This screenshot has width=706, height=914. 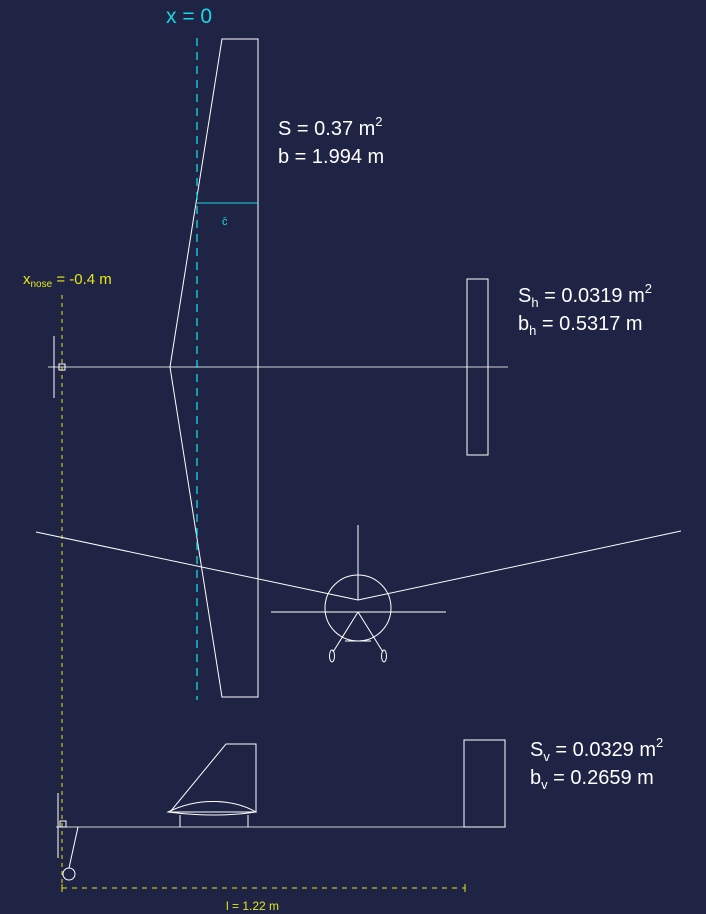 I want to click on side-airfoil, so click(x=212, y=808).